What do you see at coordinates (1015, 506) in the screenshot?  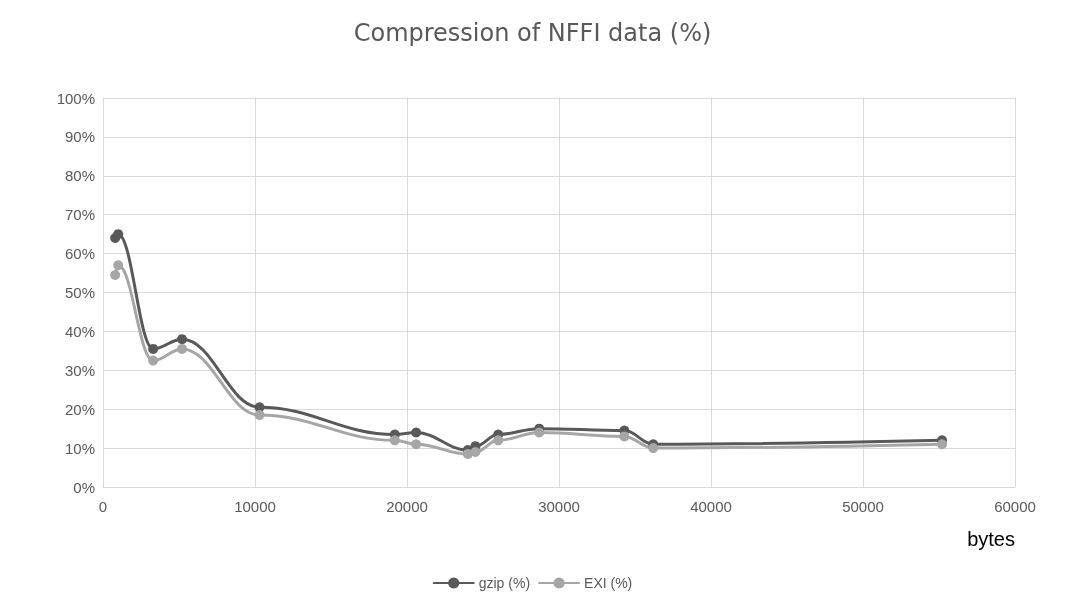 I see `x-tick-label: 60000` at bounding box center [1015, 506].